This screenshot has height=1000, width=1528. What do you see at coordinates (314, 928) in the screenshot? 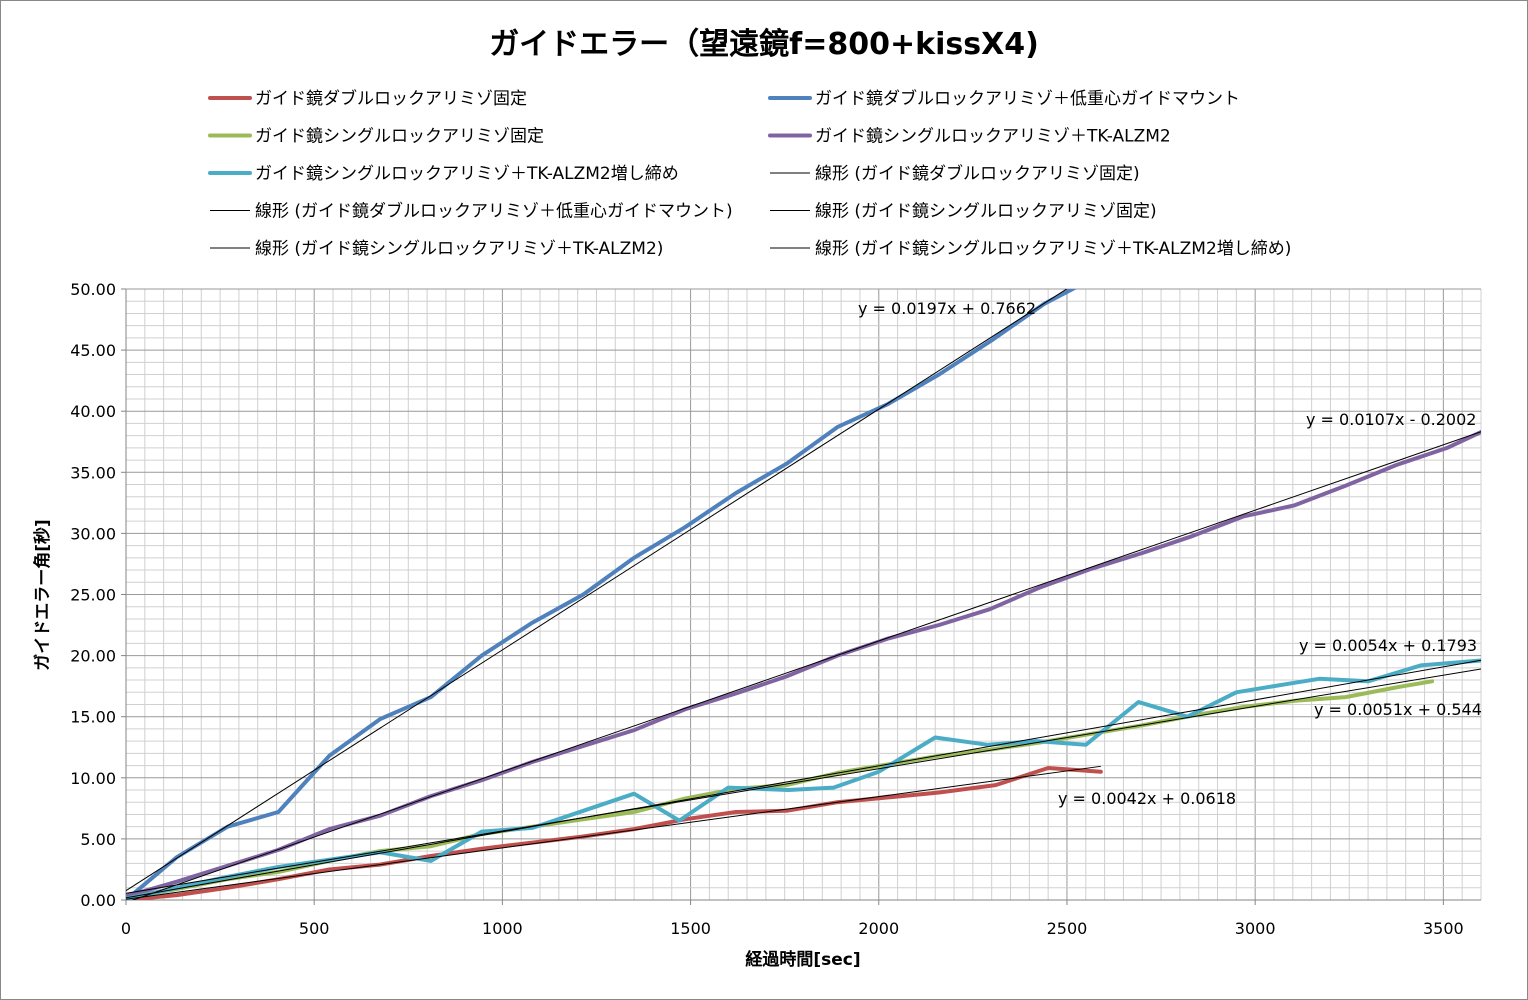
I see `x-tick-label: 500` at bounding box center [314, 928].